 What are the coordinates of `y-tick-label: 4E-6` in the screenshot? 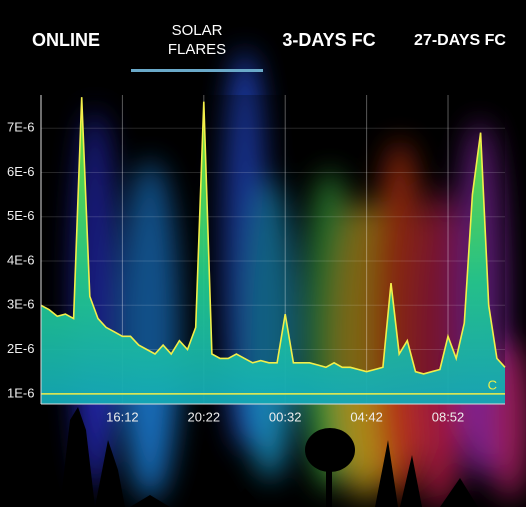 It's located at (20, 259).